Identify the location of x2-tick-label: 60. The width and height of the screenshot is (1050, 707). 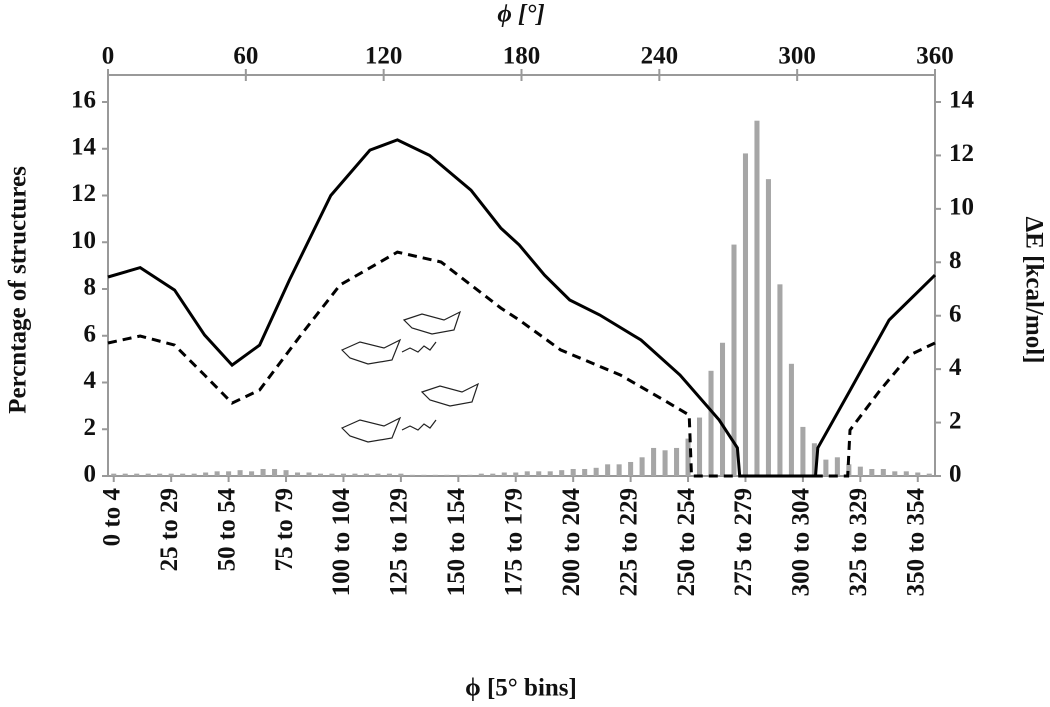
(245, 56).